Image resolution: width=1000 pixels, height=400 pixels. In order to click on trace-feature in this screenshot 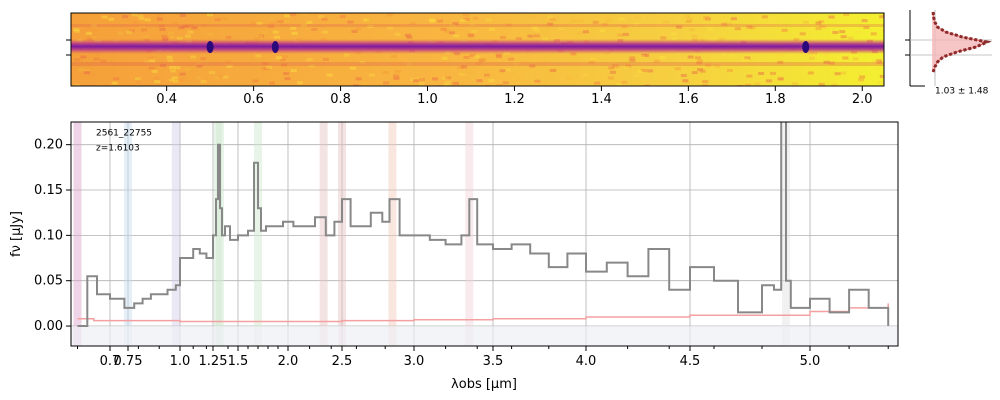, I will do `click(806, 47)`.